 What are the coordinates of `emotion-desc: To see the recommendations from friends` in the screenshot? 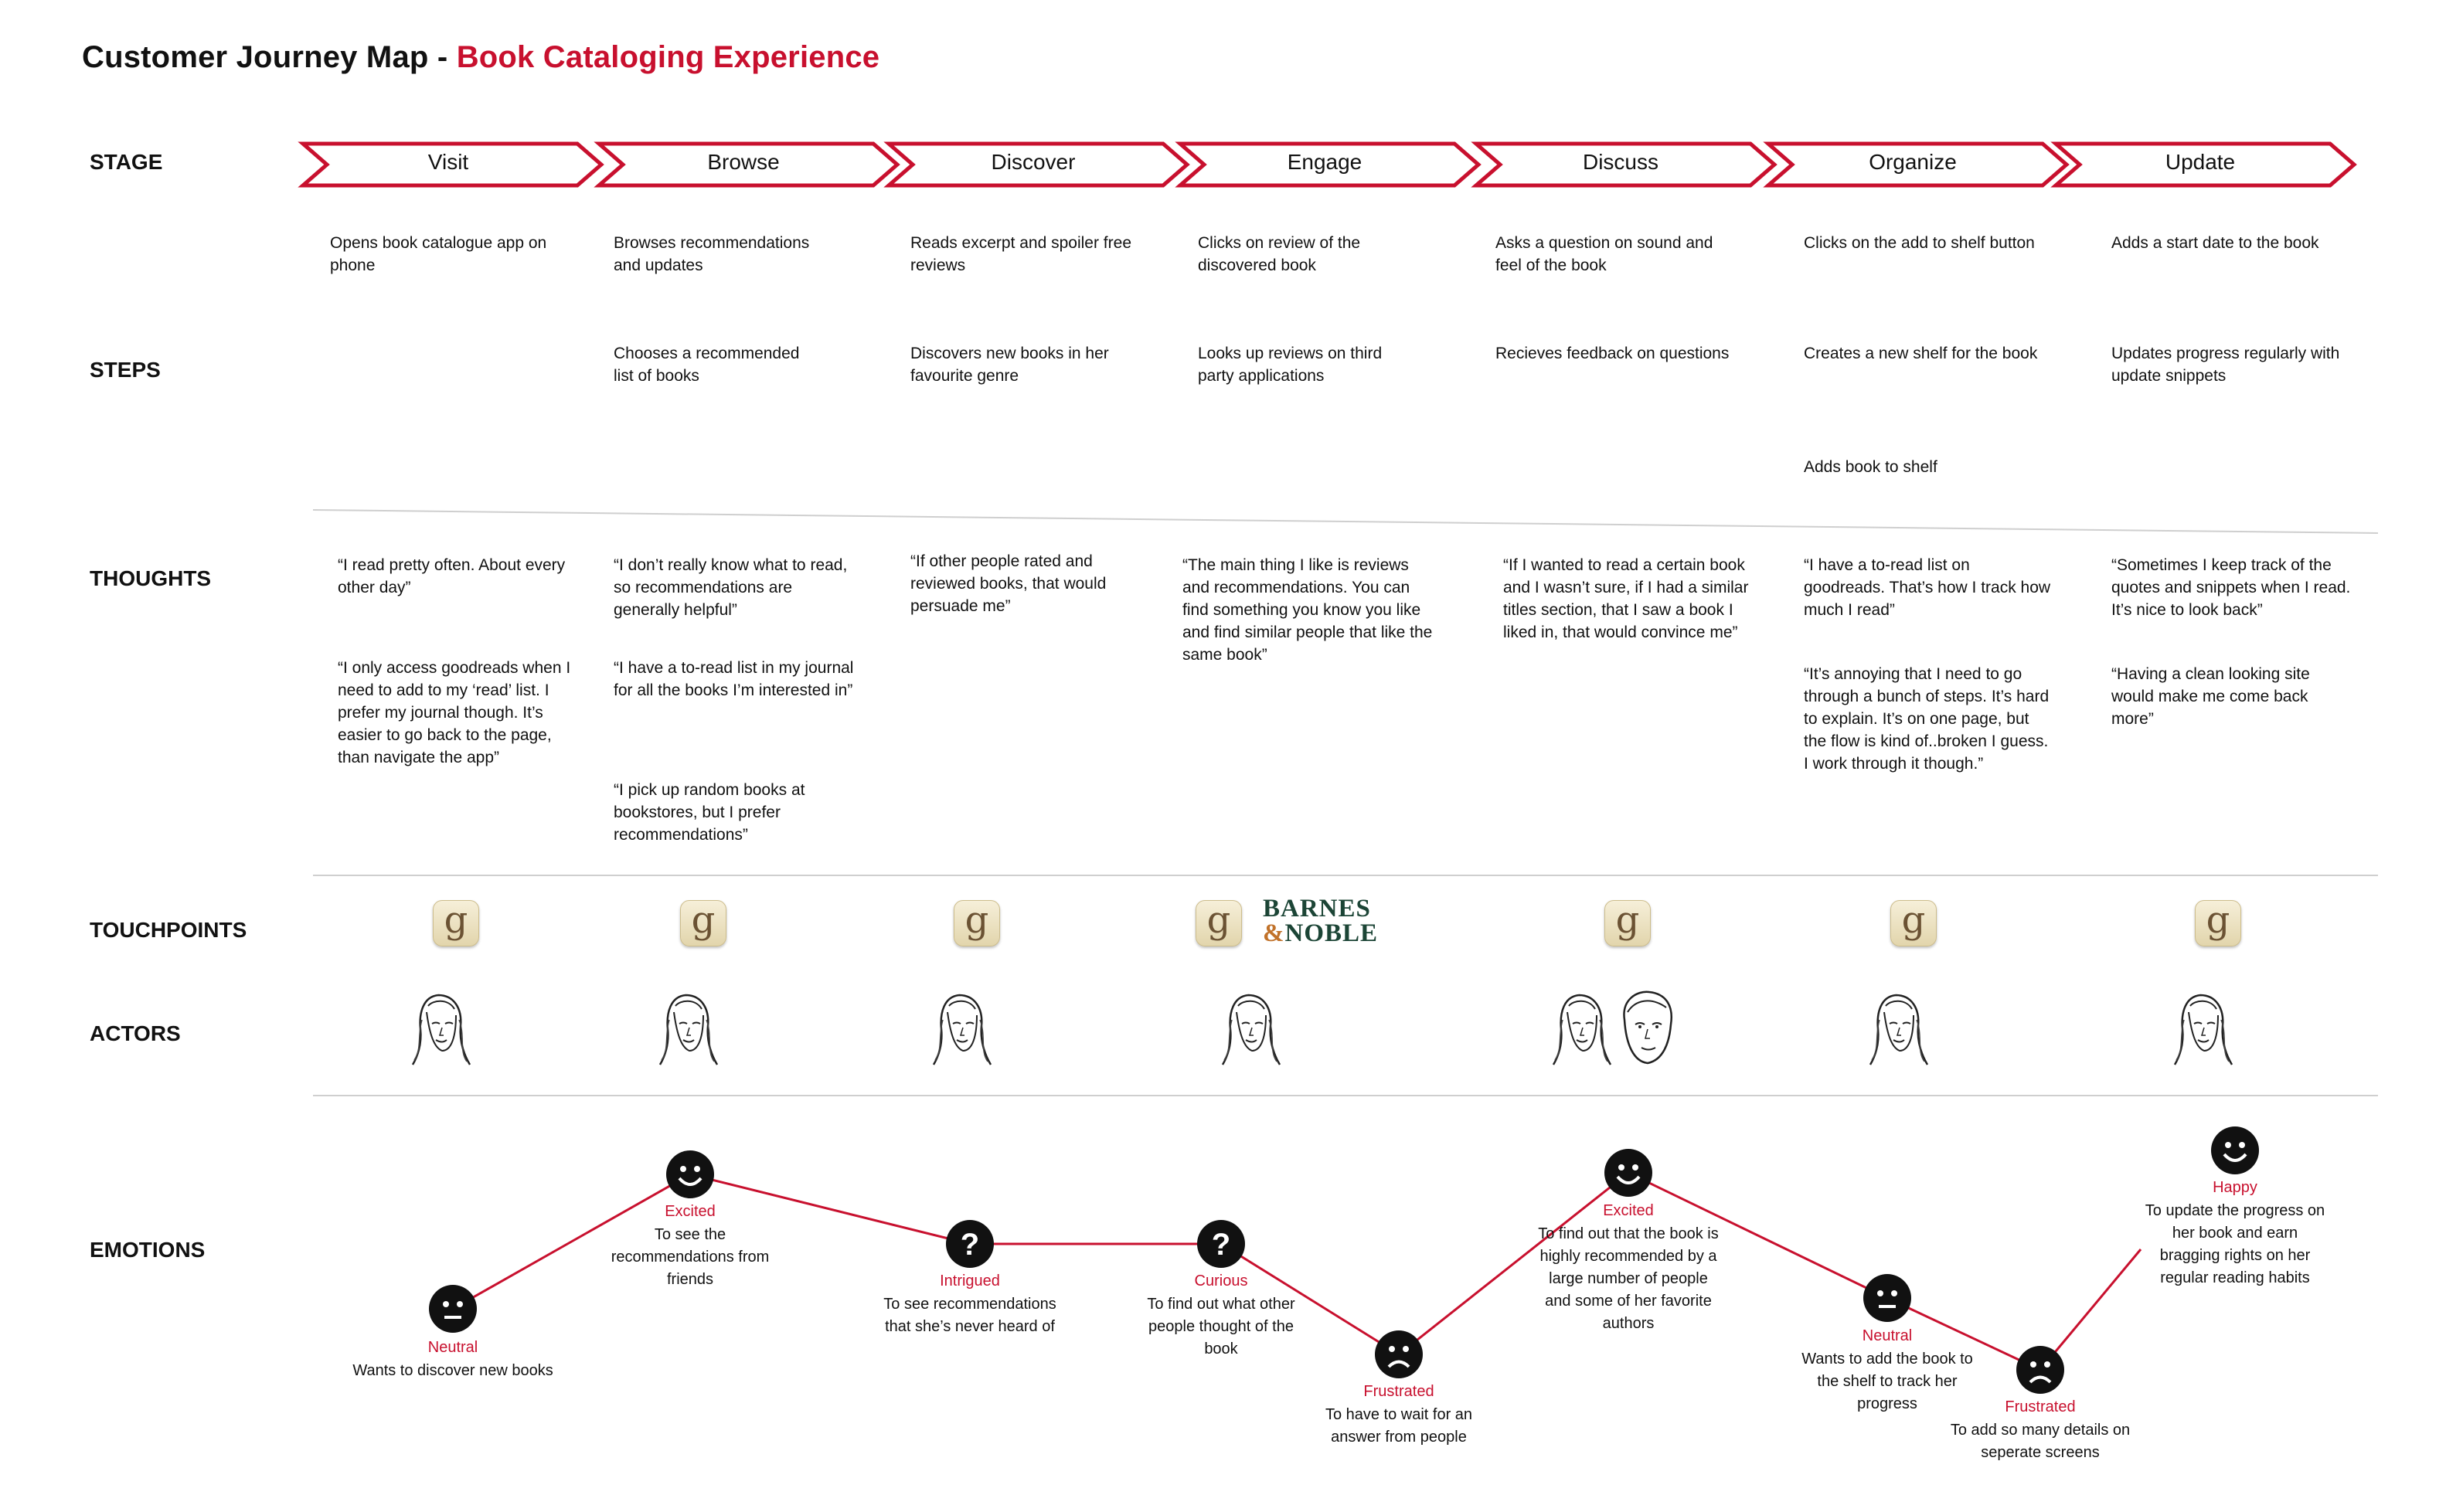 It's located at (690, 1257).